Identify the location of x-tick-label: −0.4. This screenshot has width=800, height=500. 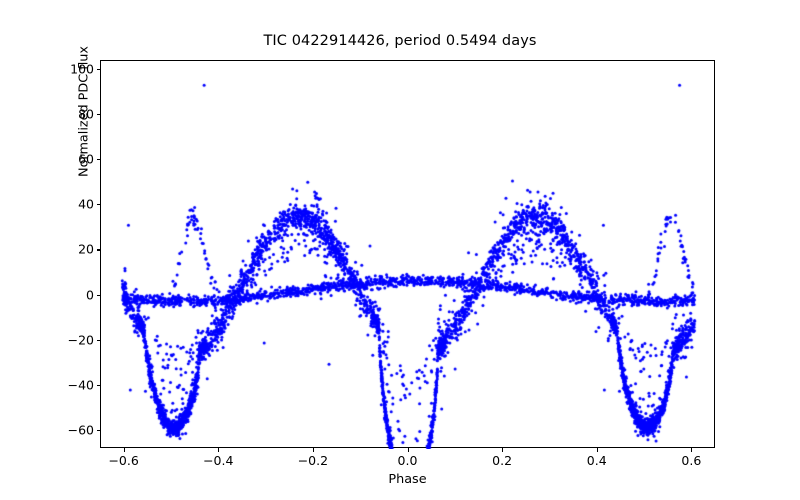
(218, 460).